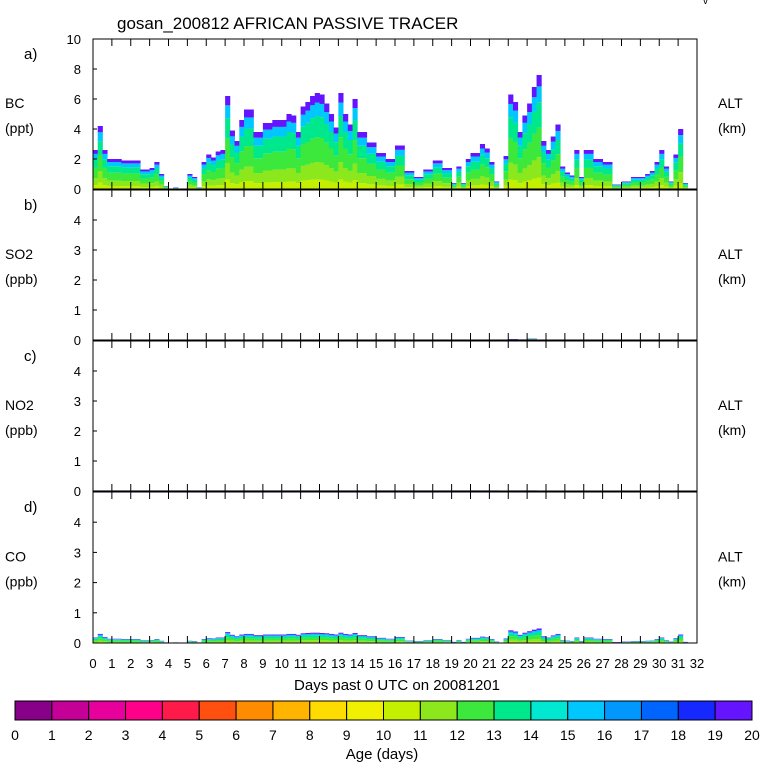  I want to click on colorbar-tick-label: 12, so click(457, 735).